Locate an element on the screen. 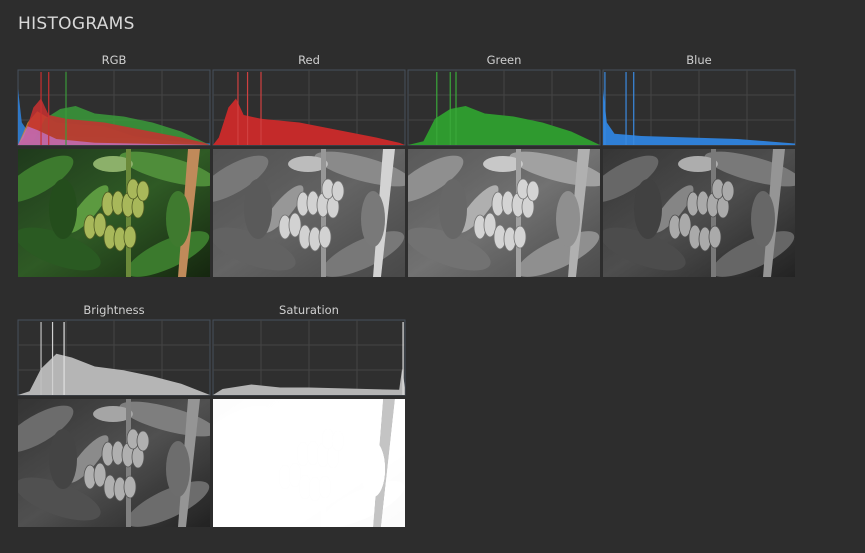  panel-label: Green is located at coordinates (504, 60).